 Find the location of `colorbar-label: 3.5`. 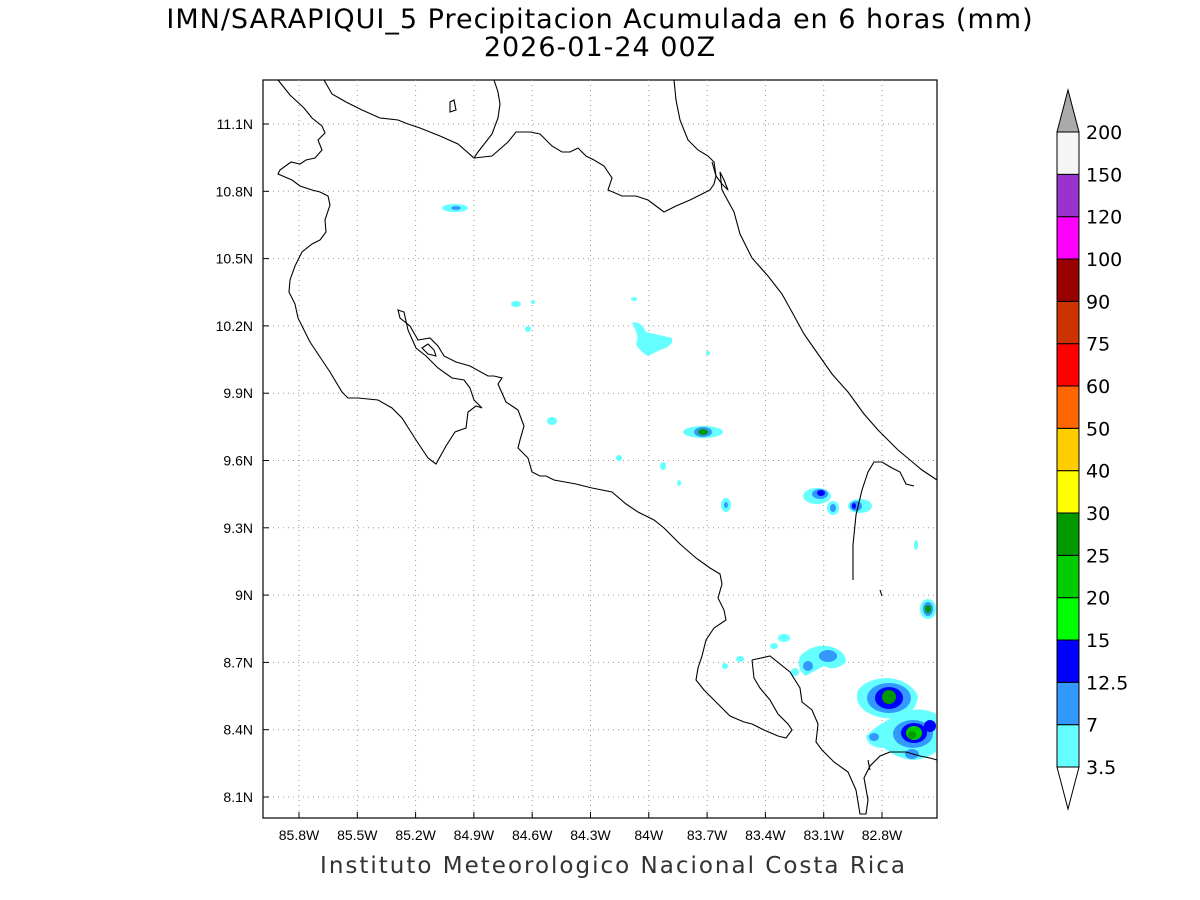

colorbar-label: 3.5 is located at coordinates (1101, 768).